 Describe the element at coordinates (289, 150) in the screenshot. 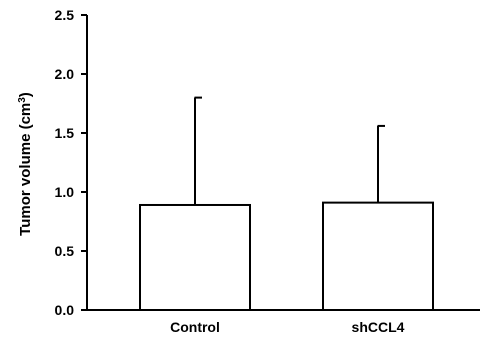

I see `error-bars` at that location.